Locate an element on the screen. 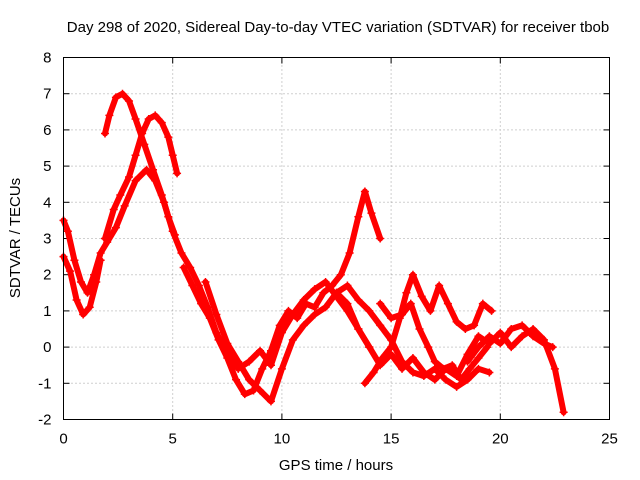  x-tick-label: 15 is located at coordinates (391, 439).